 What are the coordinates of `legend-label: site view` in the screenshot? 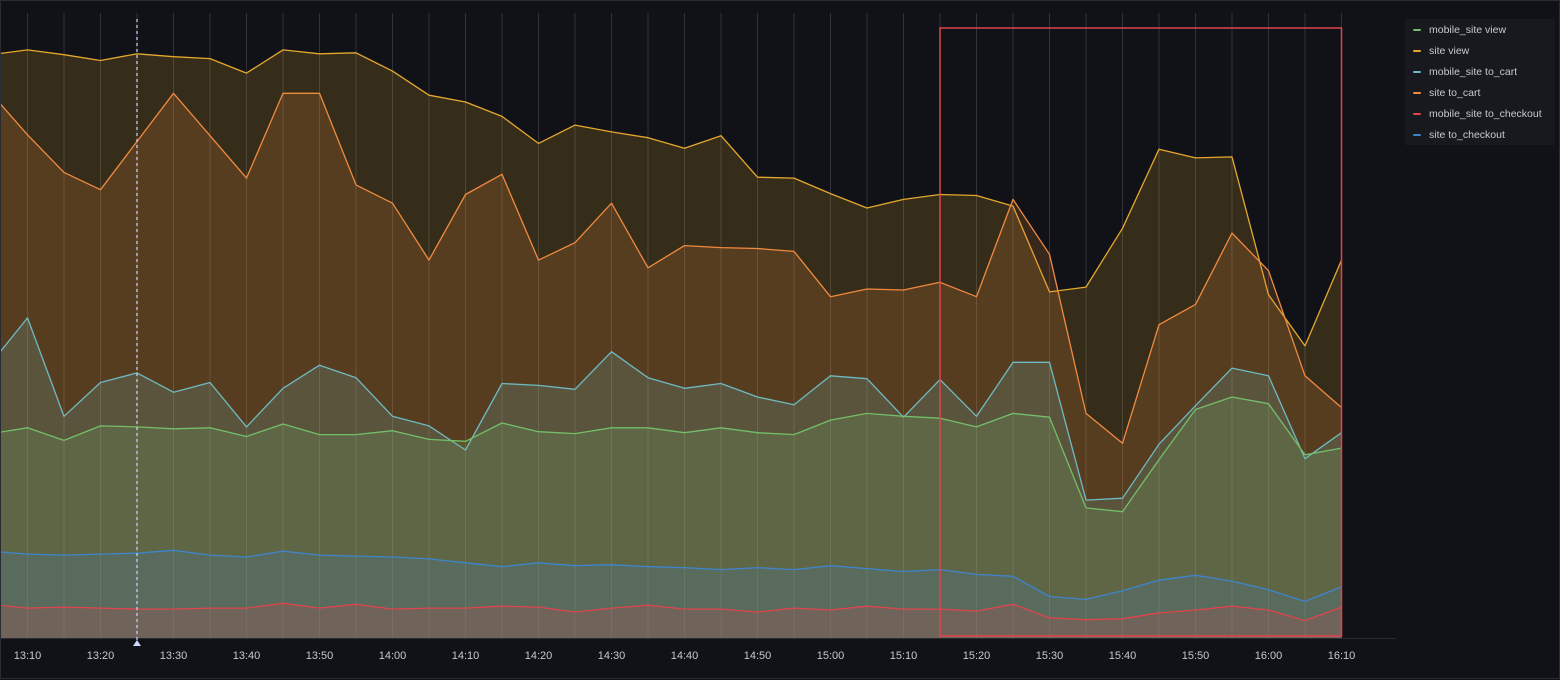 It's located at (1449, 50).